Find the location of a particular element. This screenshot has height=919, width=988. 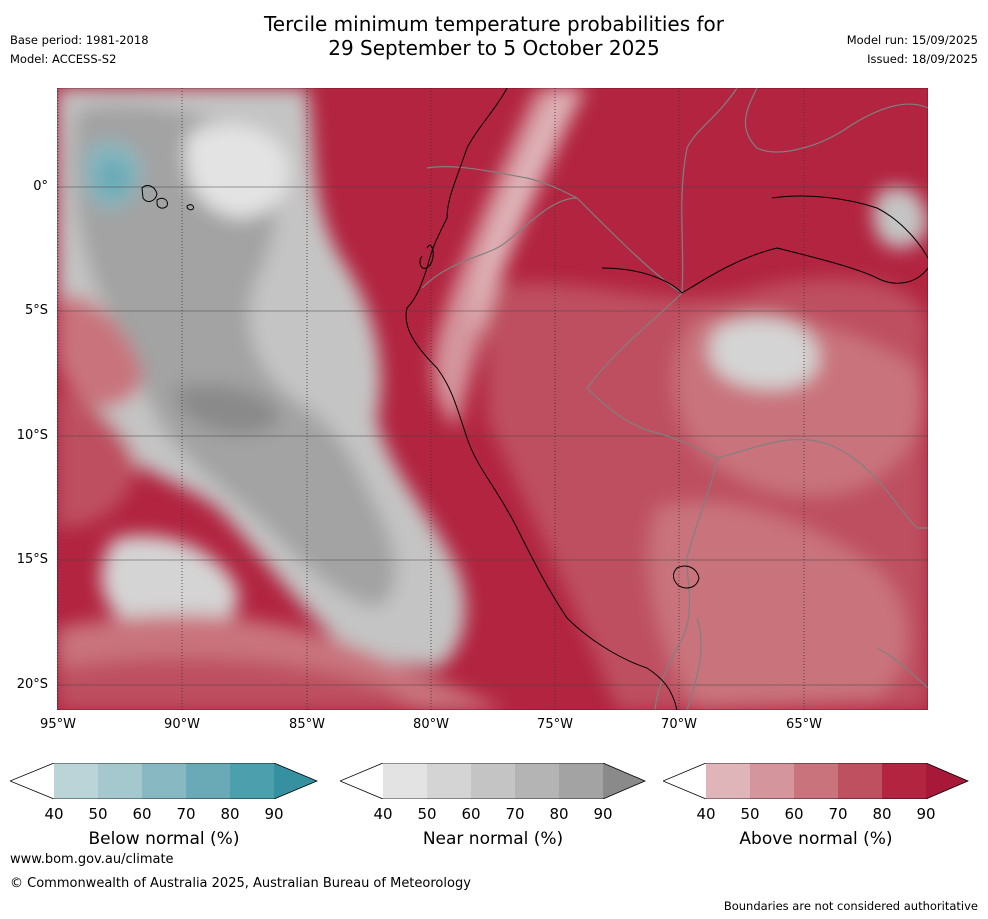

lon-label-65w: 65°W is located at coordinates (804, 724).